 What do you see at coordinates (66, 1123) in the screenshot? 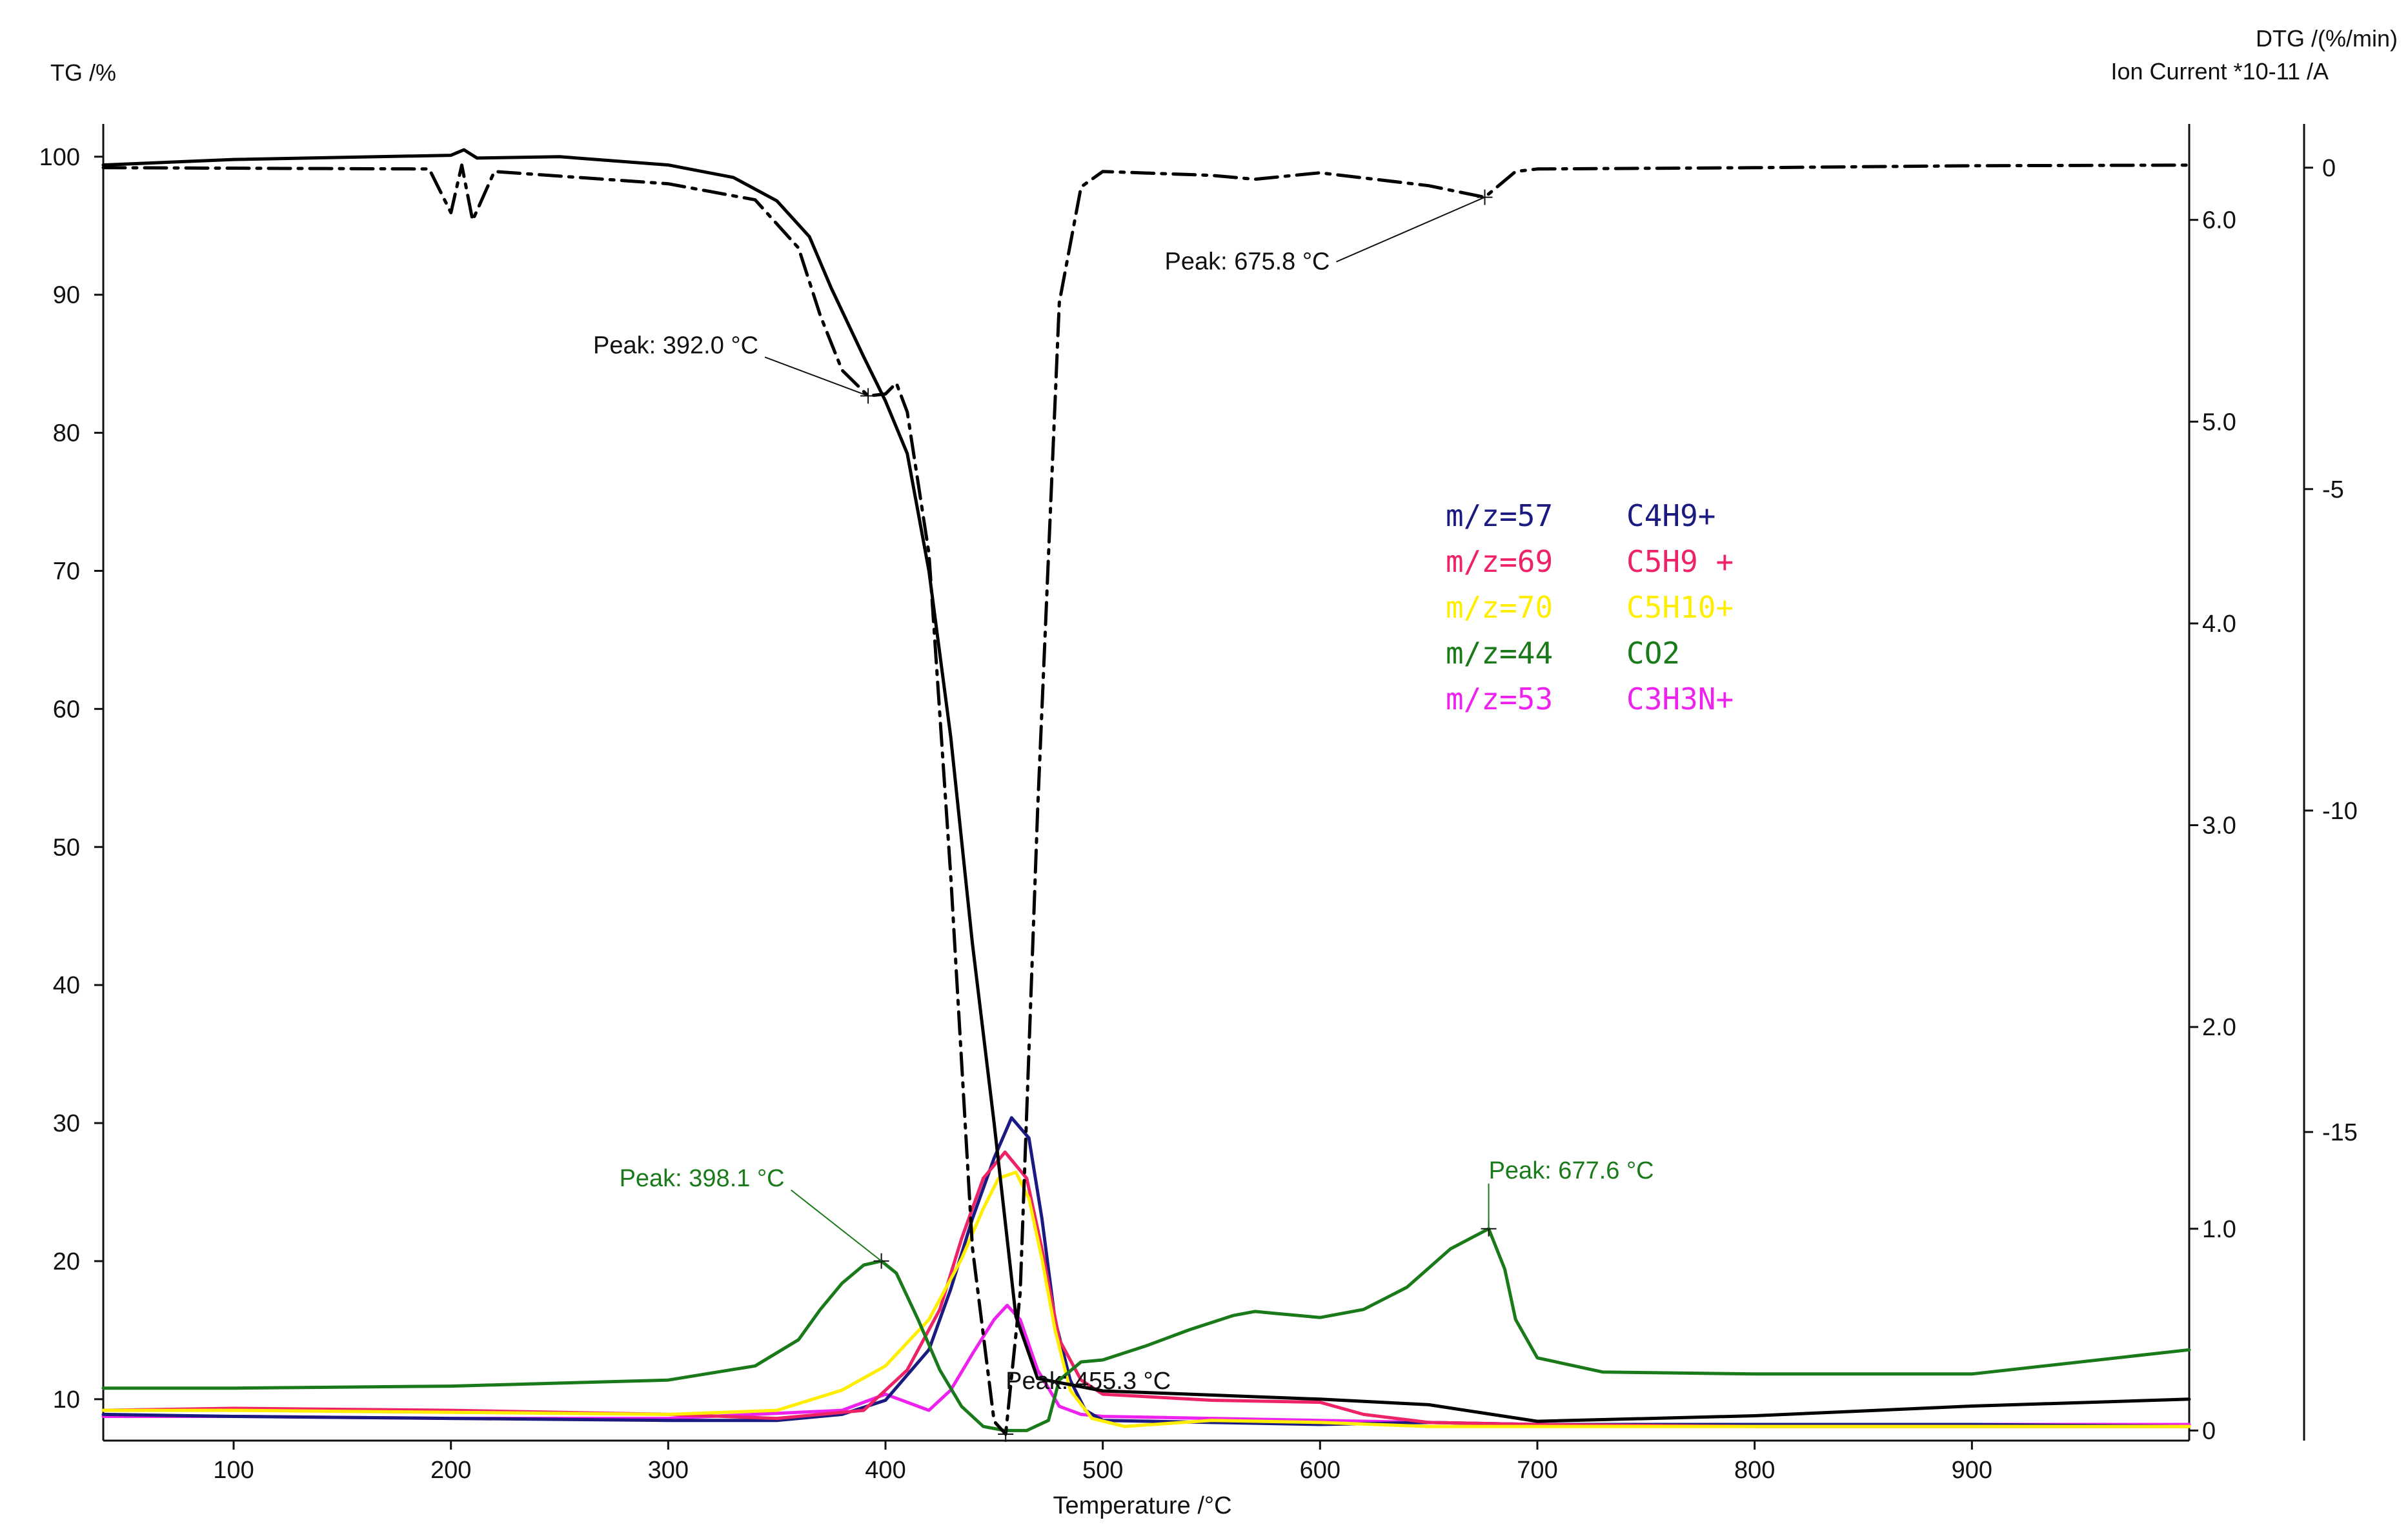
I see `tg-tick-label: 30` at bounding box center [66, 1123].